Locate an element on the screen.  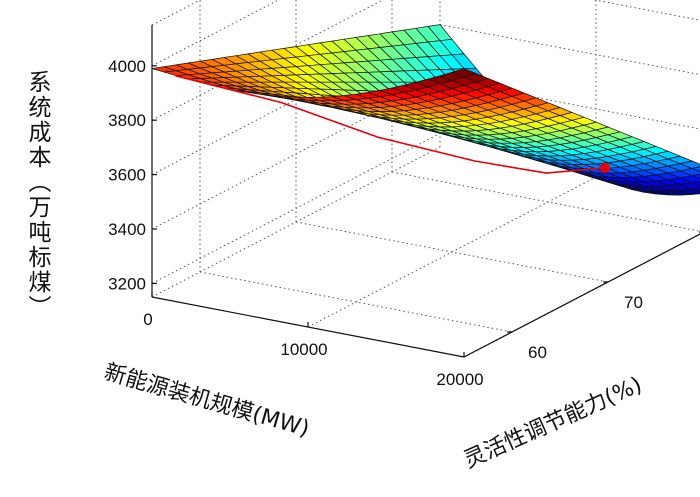
optimal-point-marker is located at coordinates (605, 167).